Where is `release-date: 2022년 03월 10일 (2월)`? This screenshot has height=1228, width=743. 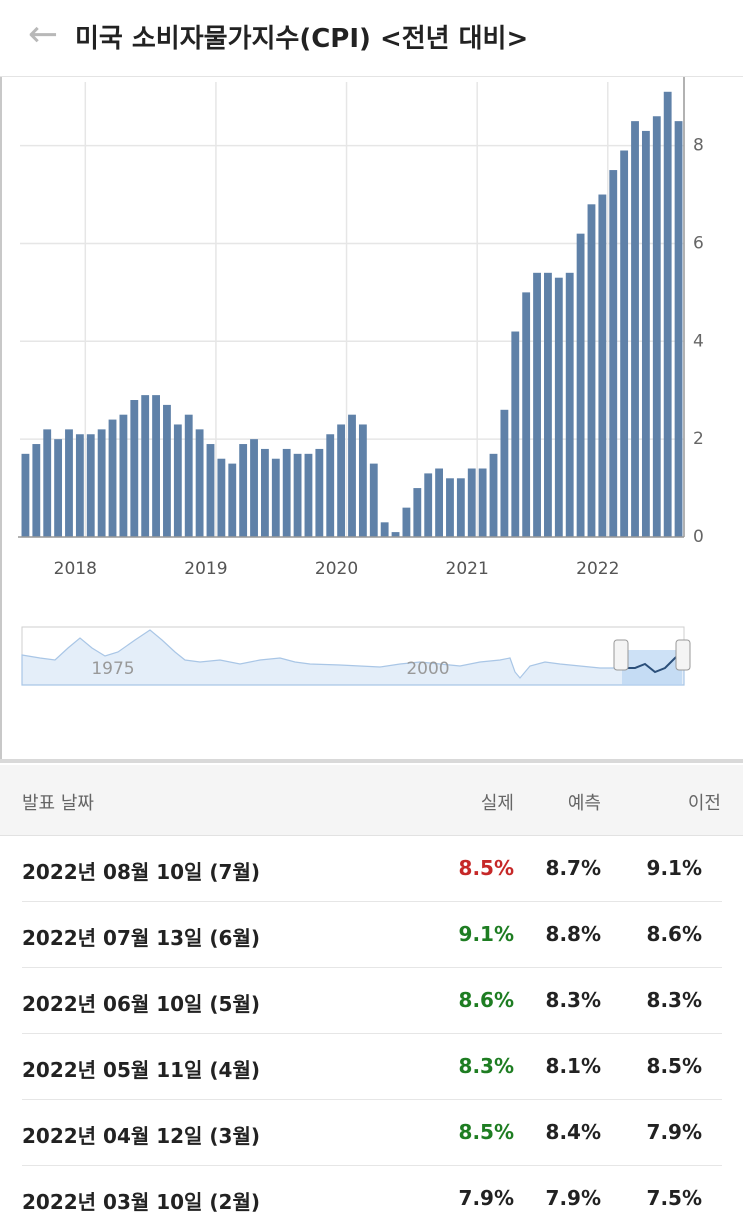 release-date: 2022년 03월 10일 (2월) is located at coordinates (141, 1202).